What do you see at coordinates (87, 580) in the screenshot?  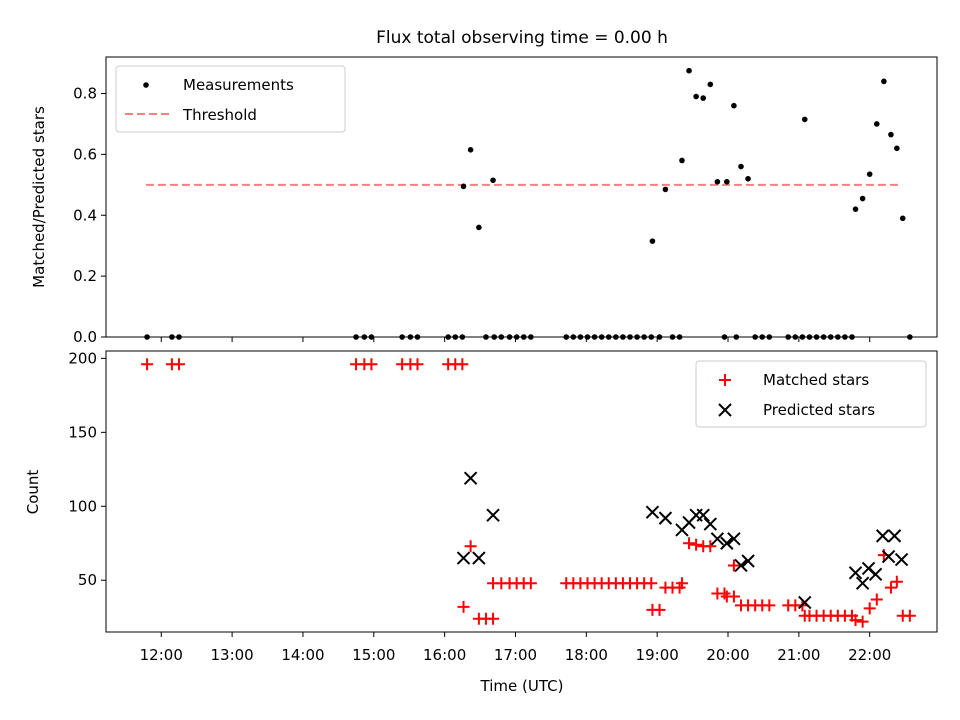 I see `y-tick-label: 50` at bounding box center [87, 580].